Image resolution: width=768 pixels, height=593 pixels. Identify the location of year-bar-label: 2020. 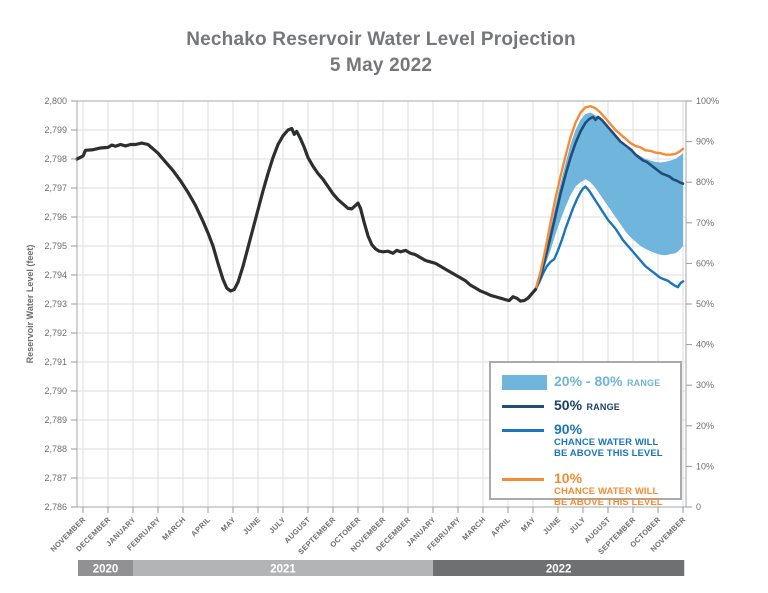
(106, 570).